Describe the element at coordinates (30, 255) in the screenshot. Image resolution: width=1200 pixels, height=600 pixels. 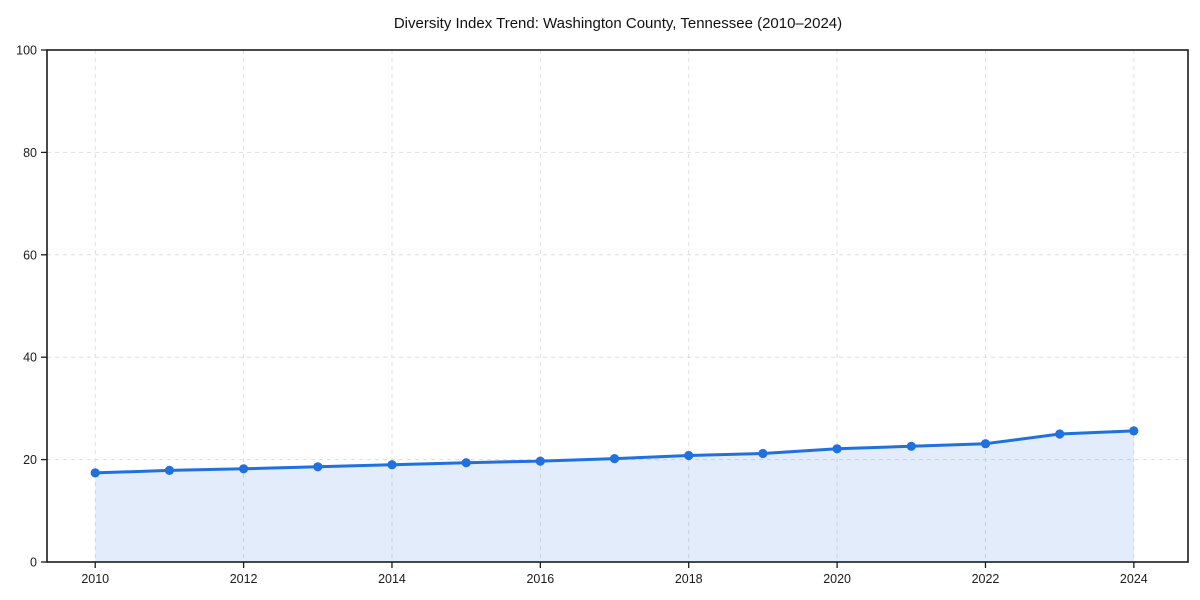
I see `y-tick-label: 60` at that location.